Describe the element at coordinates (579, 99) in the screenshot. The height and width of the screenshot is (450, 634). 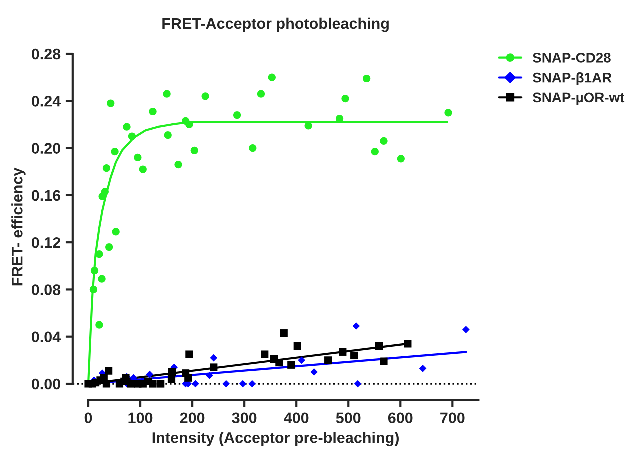
I see `legend-label: SNAP-µOR-wt` at that location.